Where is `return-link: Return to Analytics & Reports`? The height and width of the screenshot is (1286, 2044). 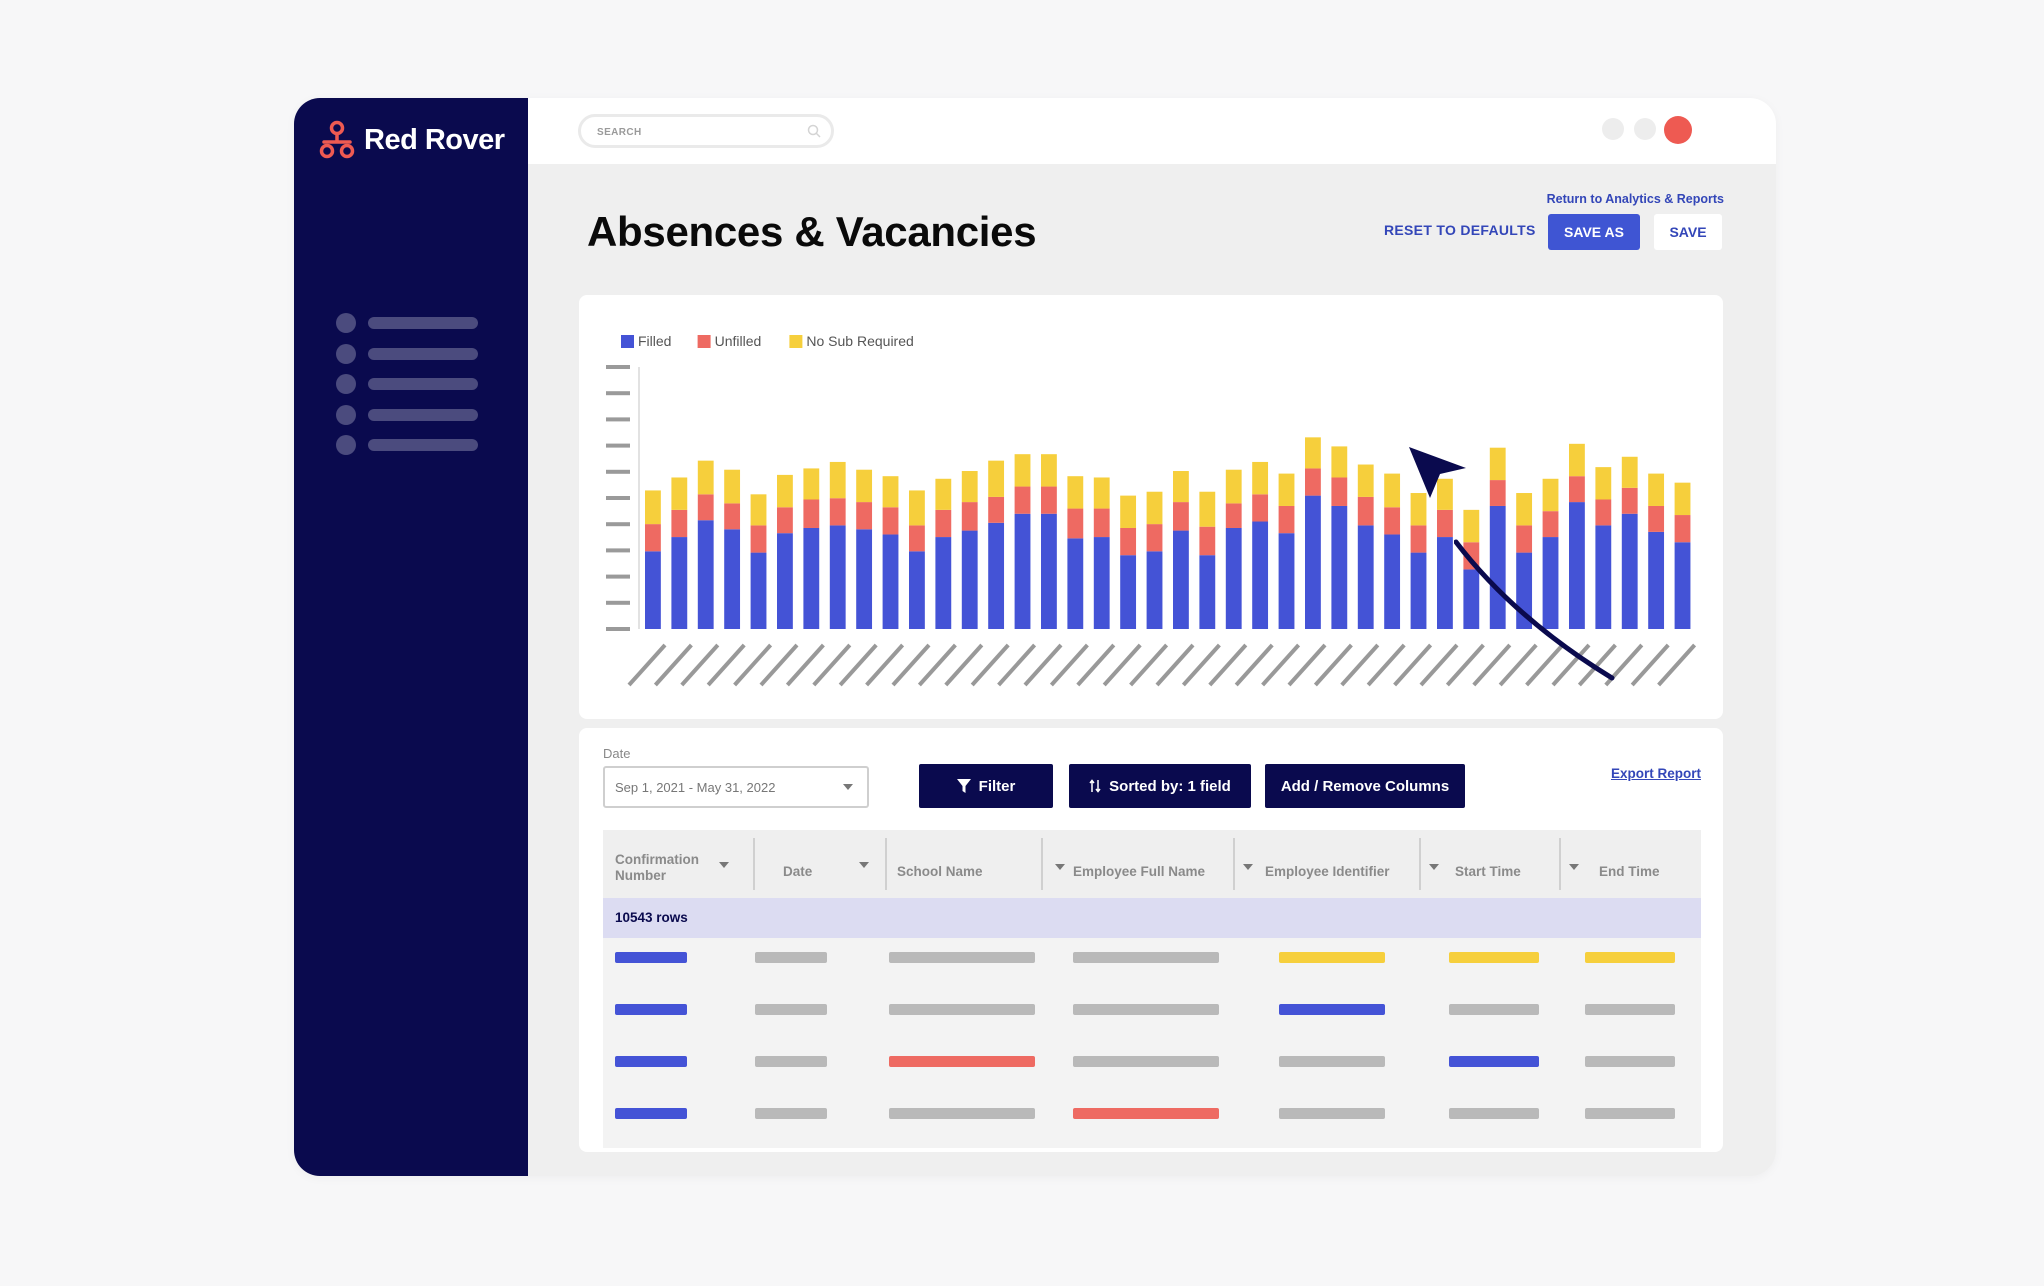
return-link: Return to Analytics & Reports is located at coordinates (1635, 199).